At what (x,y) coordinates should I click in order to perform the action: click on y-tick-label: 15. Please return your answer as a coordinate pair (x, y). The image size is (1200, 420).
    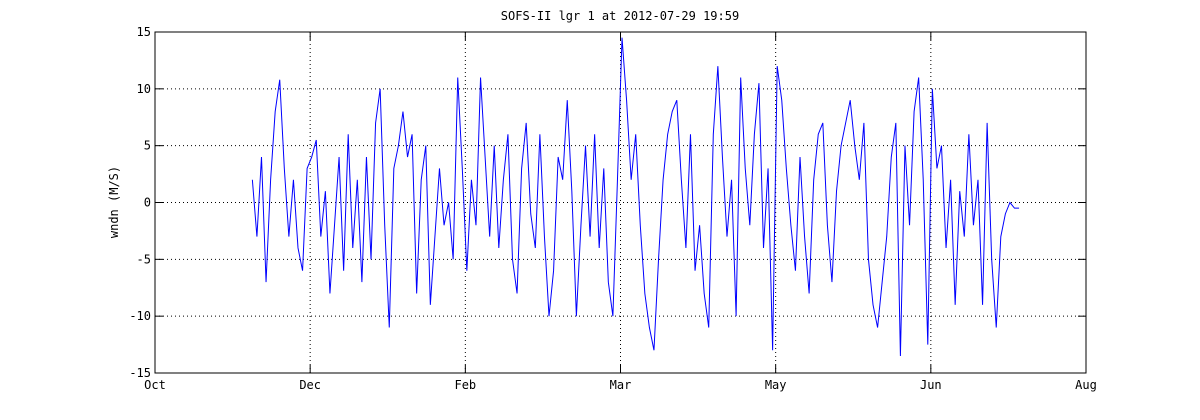
    Looking at the image, I should click on (144, 32).